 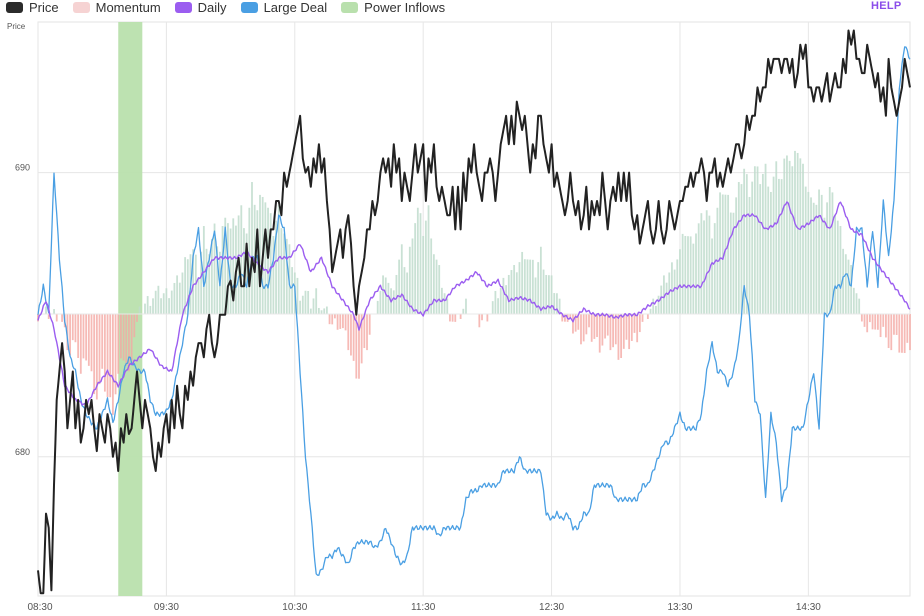 I want to click on legend-momentum: Momentum, so click(x=116, y=7).